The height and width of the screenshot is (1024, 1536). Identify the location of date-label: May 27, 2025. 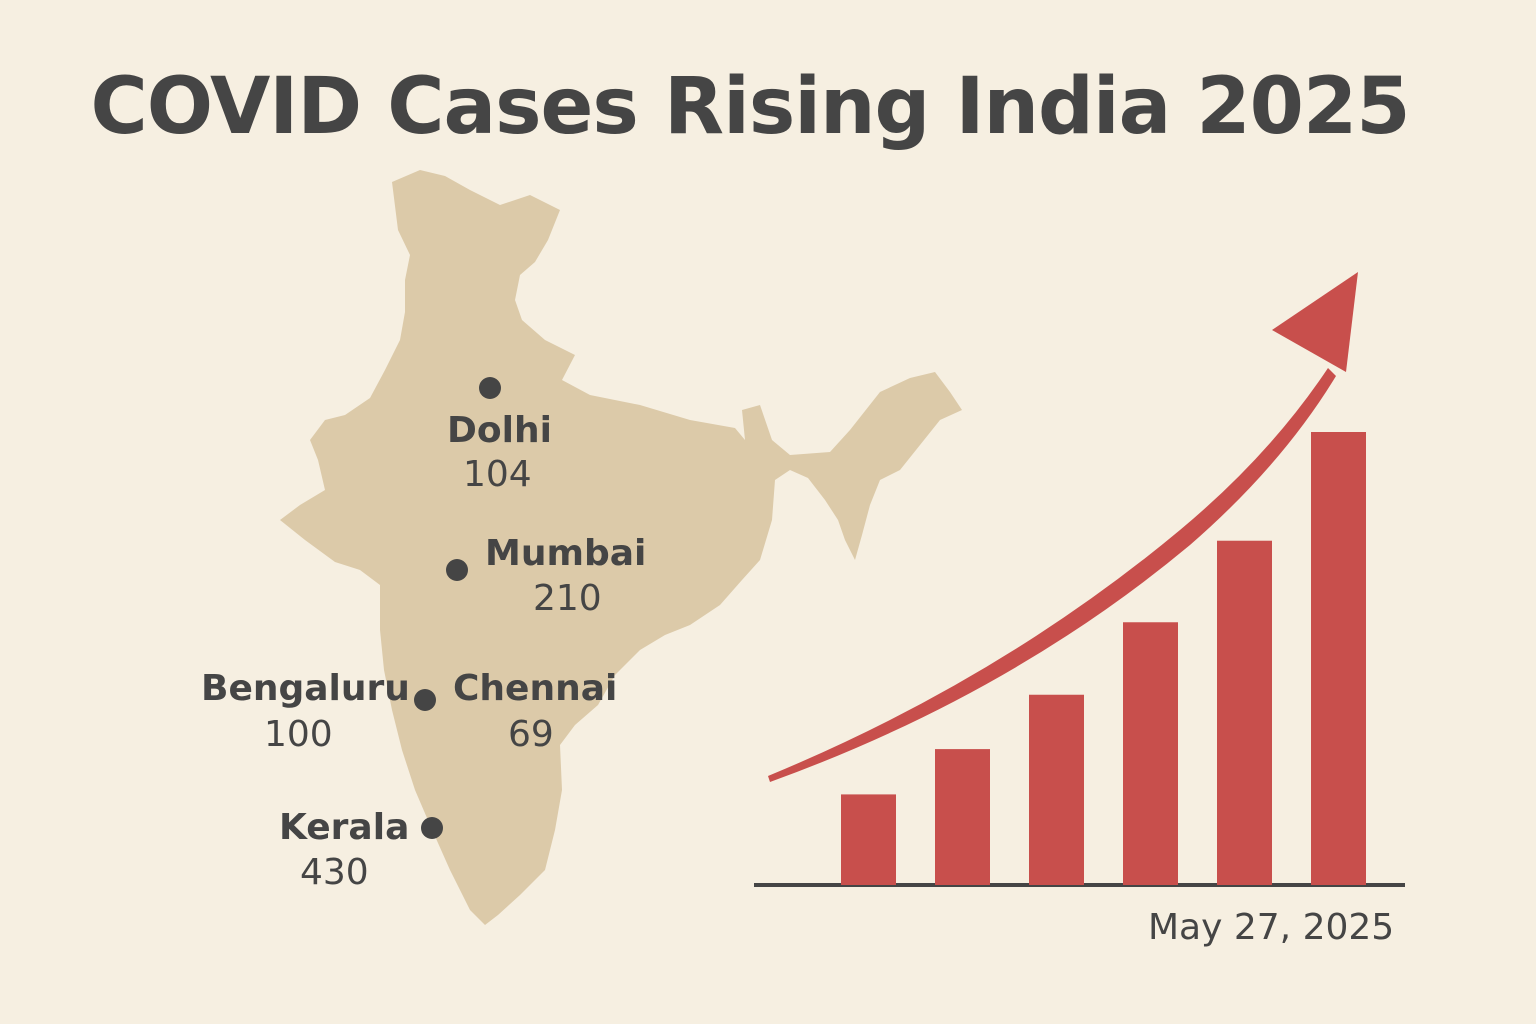
(1271, 927).